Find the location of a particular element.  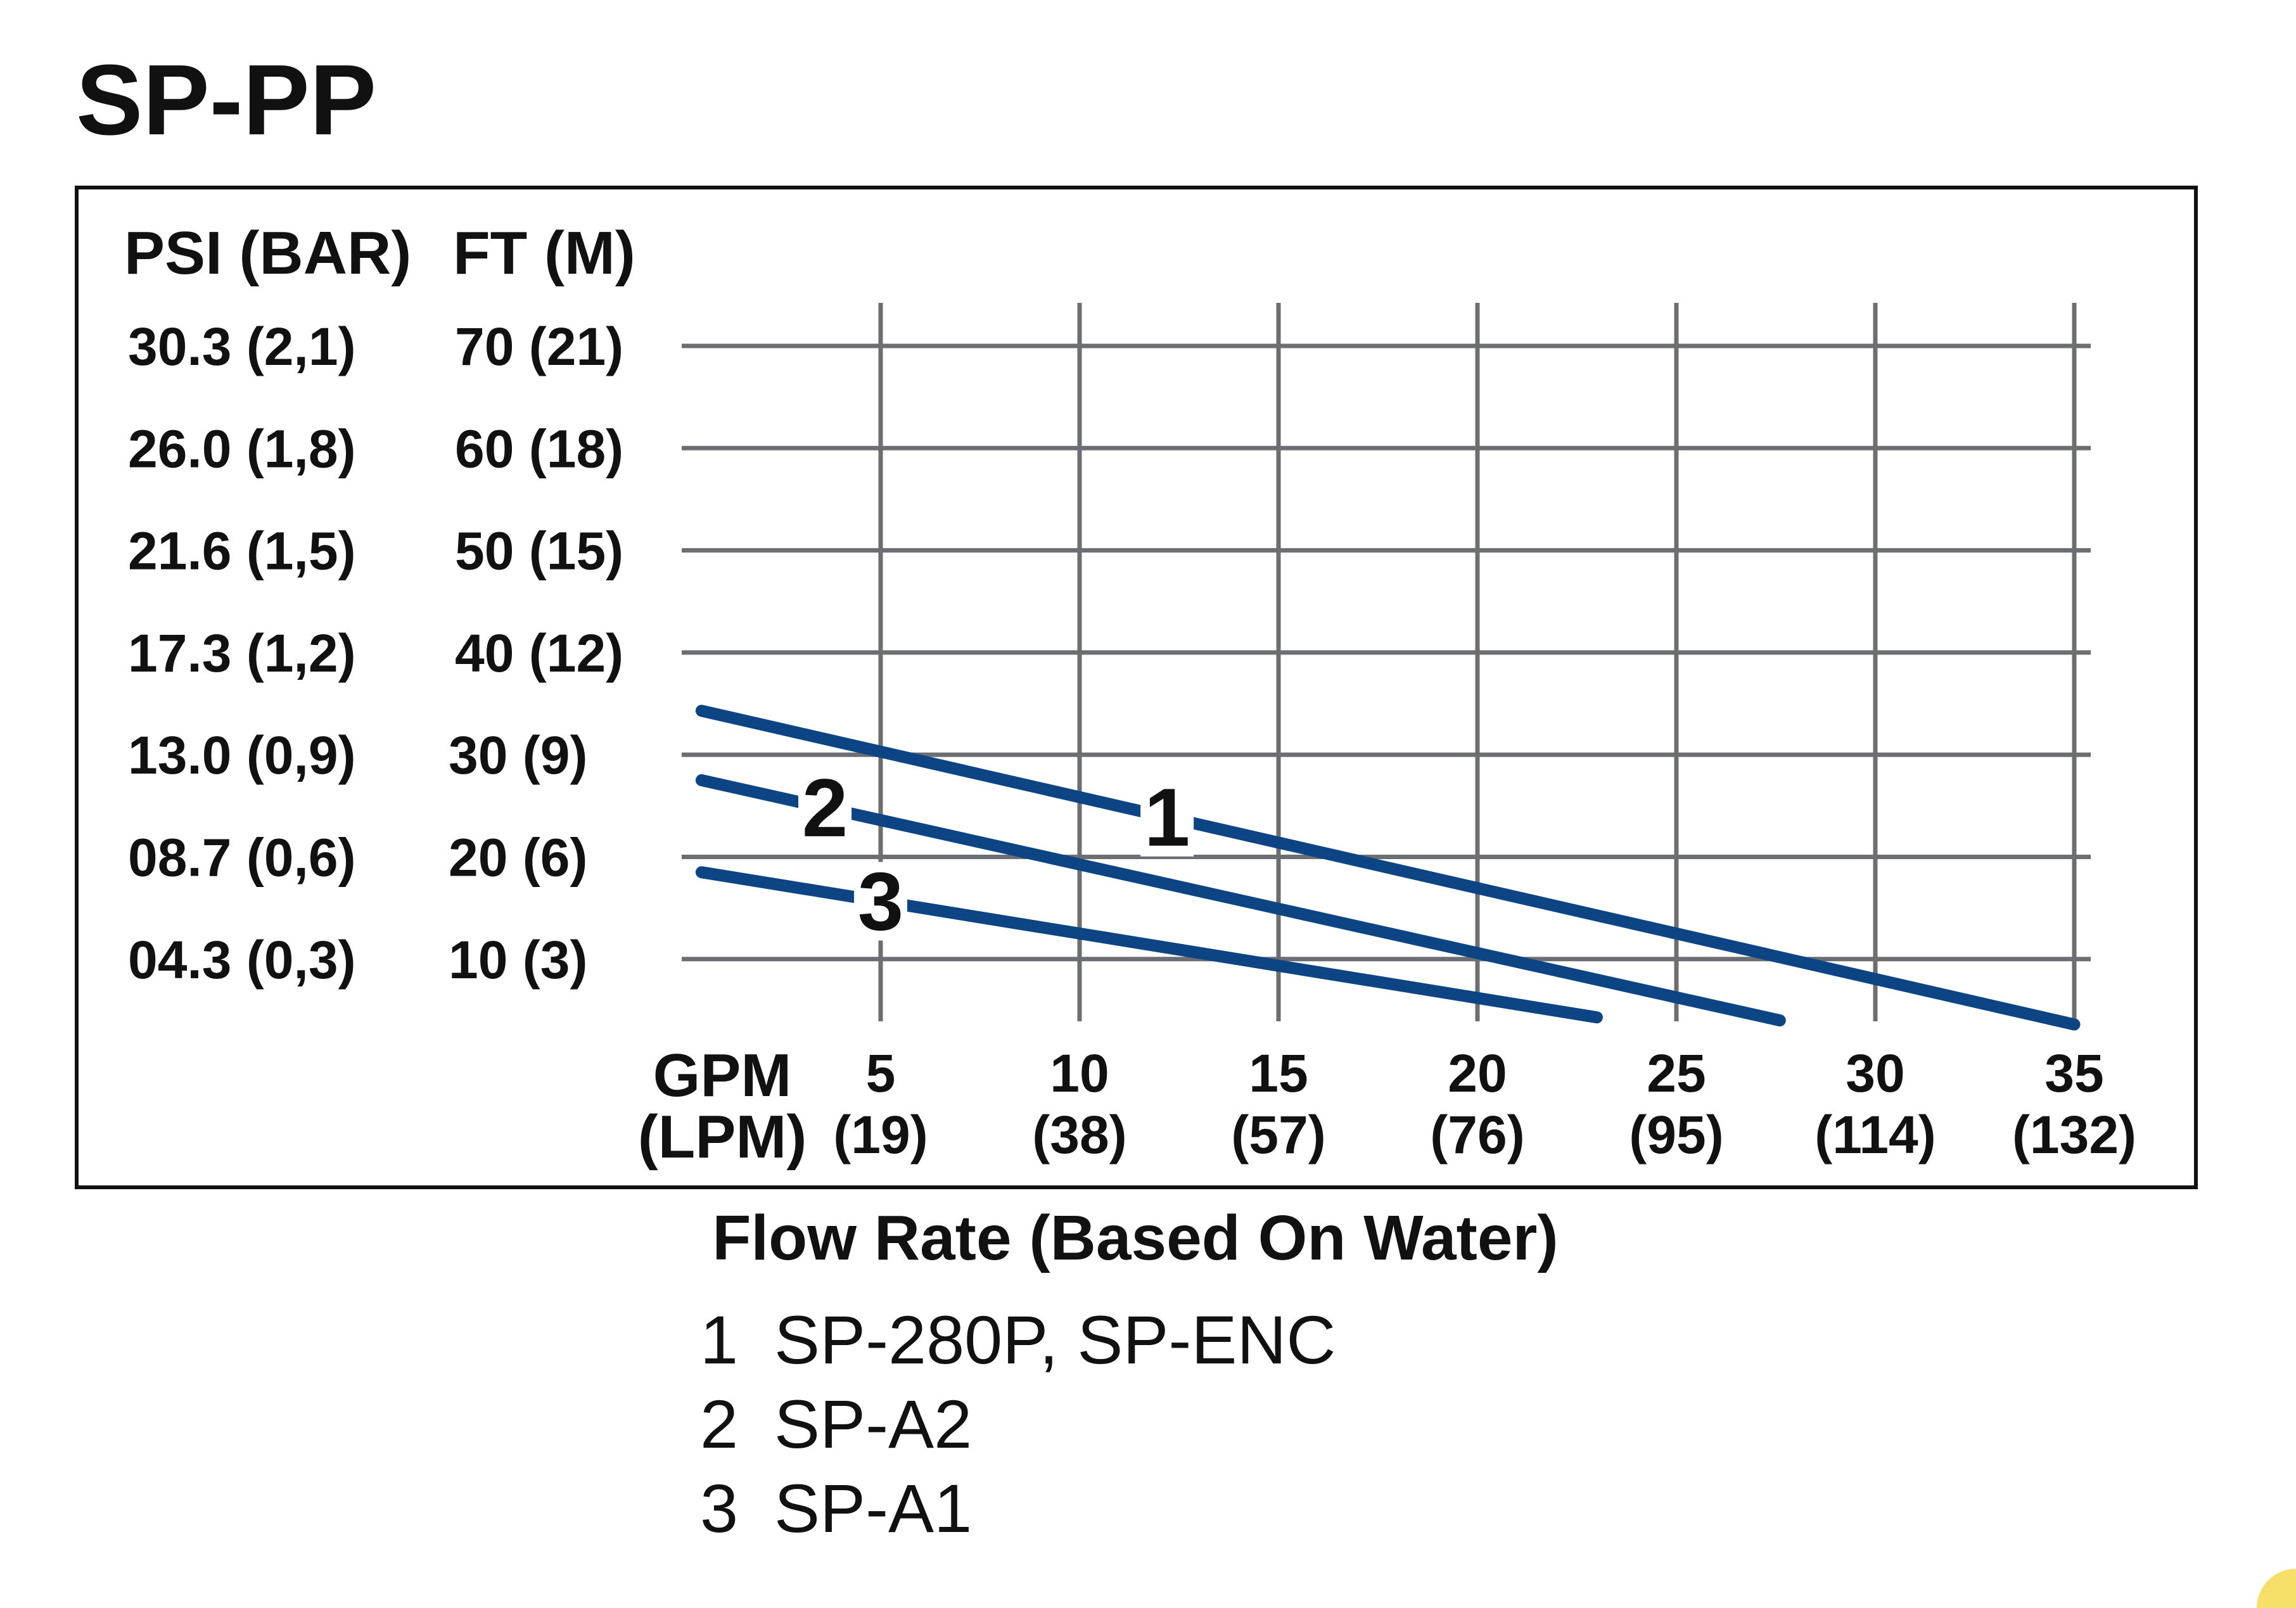

y-tick-label-psi: 30.3 (2,1) is located at coordinates (242, 346).